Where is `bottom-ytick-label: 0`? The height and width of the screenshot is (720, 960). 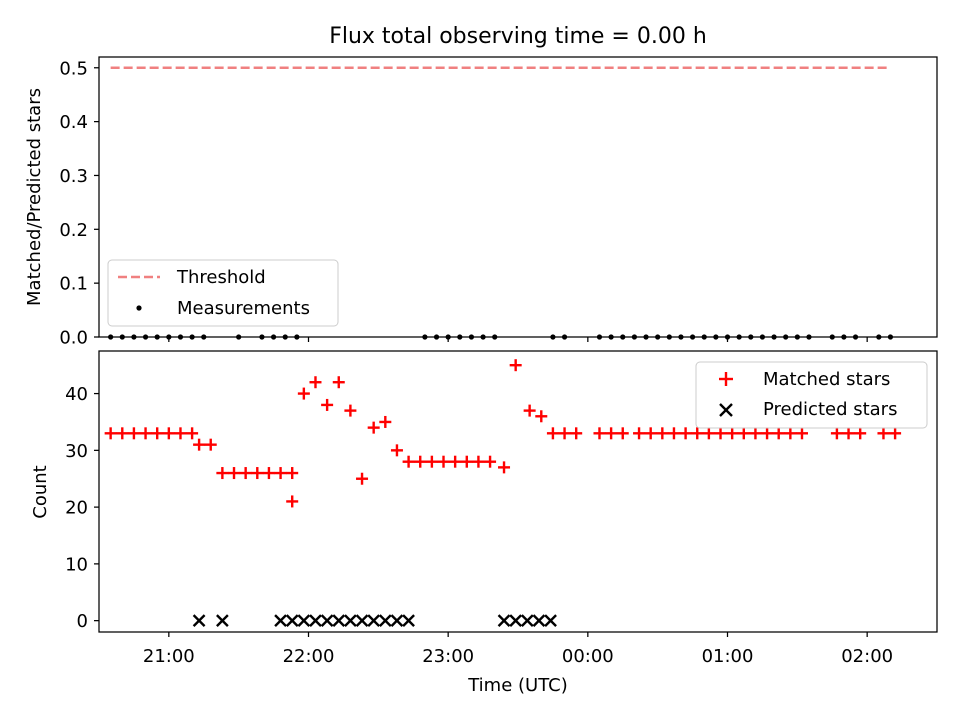 bottom-ytick-label: 0 is located at coordinates (82, 621).